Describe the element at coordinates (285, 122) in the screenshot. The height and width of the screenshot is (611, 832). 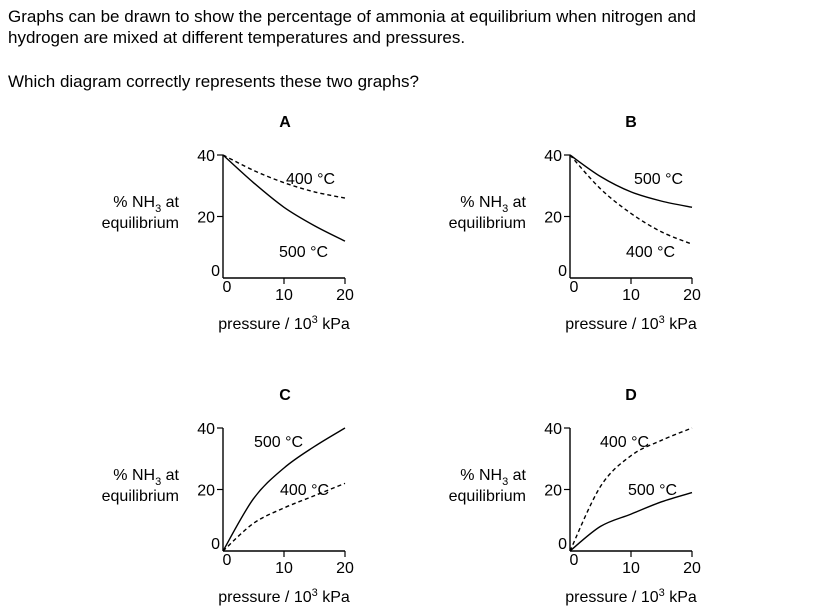
I see `option-letter-a: A` at that location.